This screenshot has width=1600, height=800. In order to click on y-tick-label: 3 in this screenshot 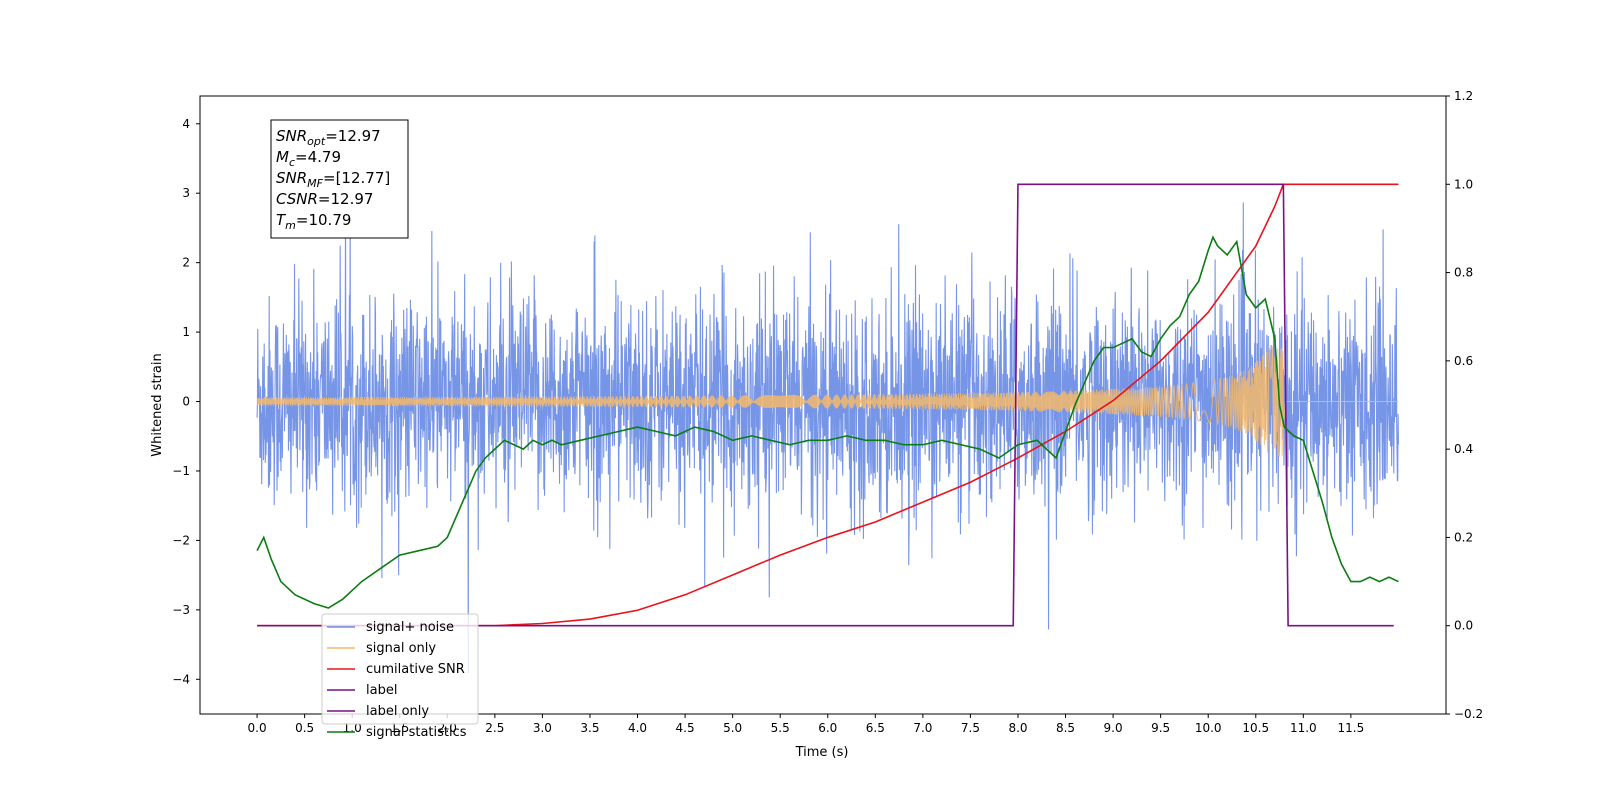, I will do `click(186, 193)`.